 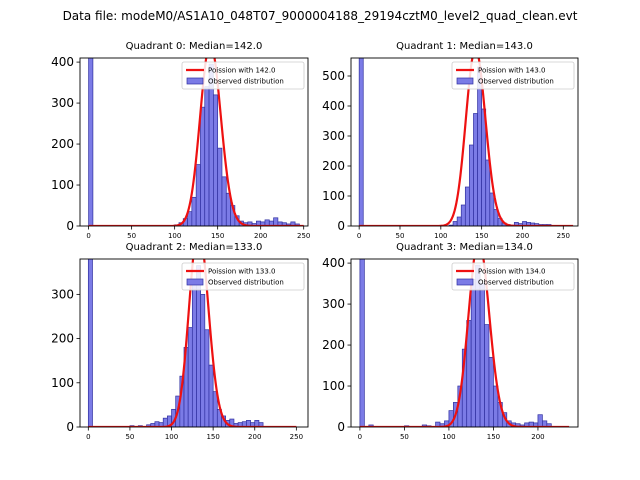 What do you see at coordinates (242, 272) in the screenshot?
I see `legend-fit-label: Poission with 133.0` at bounding box center [242, 272].